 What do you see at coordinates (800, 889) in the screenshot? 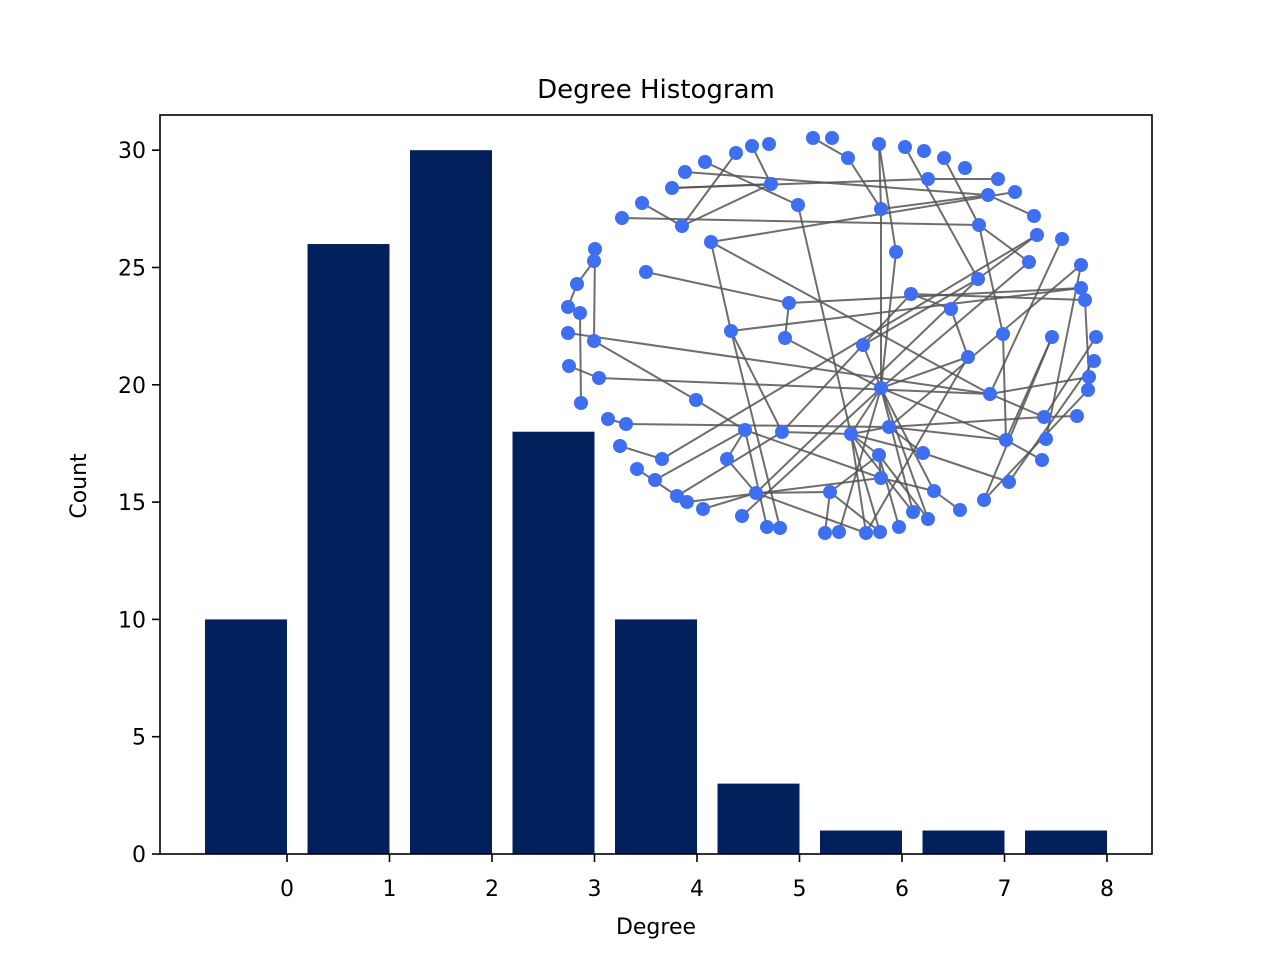
I see `x-tick-label: 5` at bounding box center [800, 889].